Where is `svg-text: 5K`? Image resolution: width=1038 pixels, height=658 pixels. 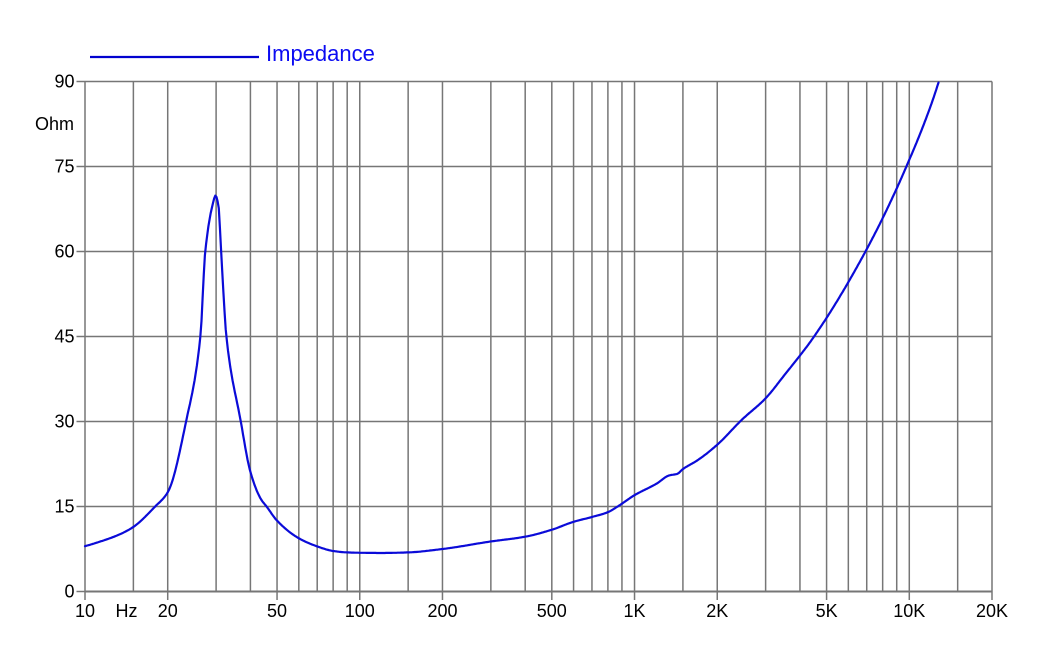 svg-text: 5K is located at coordinates (827, 611).